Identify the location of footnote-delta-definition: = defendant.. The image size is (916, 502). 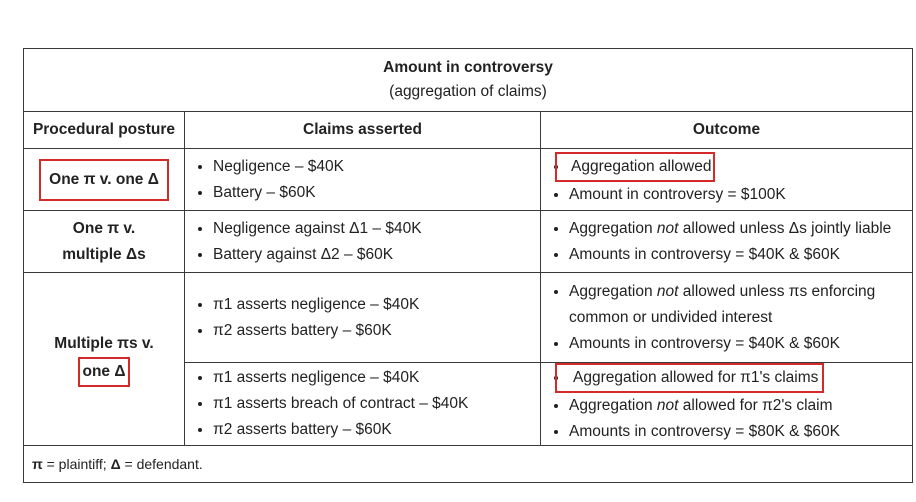
(161, 464).